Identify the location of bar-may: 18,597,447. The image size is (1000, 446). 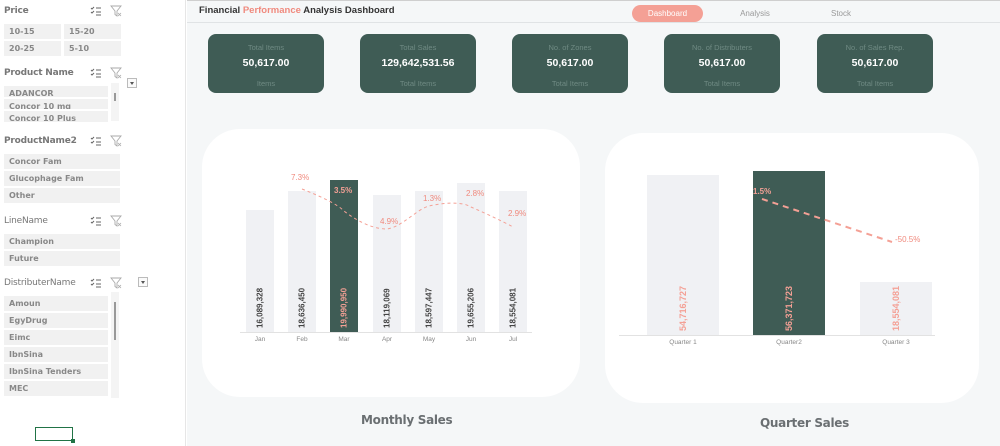
(429, 261).